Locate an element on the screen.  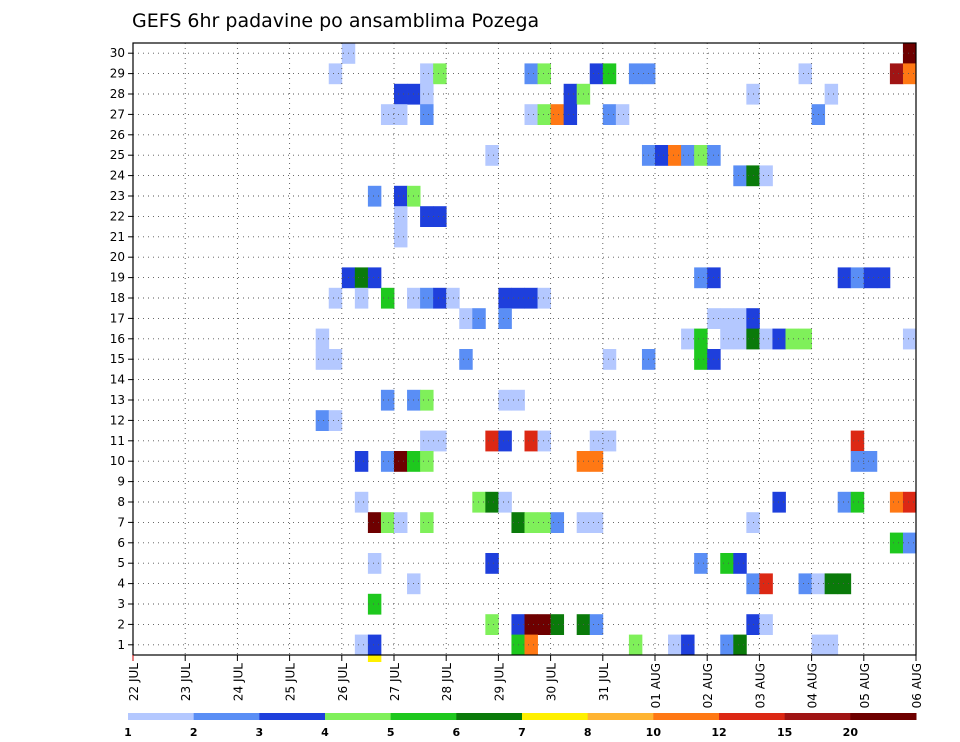
x-tick-label: 28 JUL is located at coordinates (447, 682).